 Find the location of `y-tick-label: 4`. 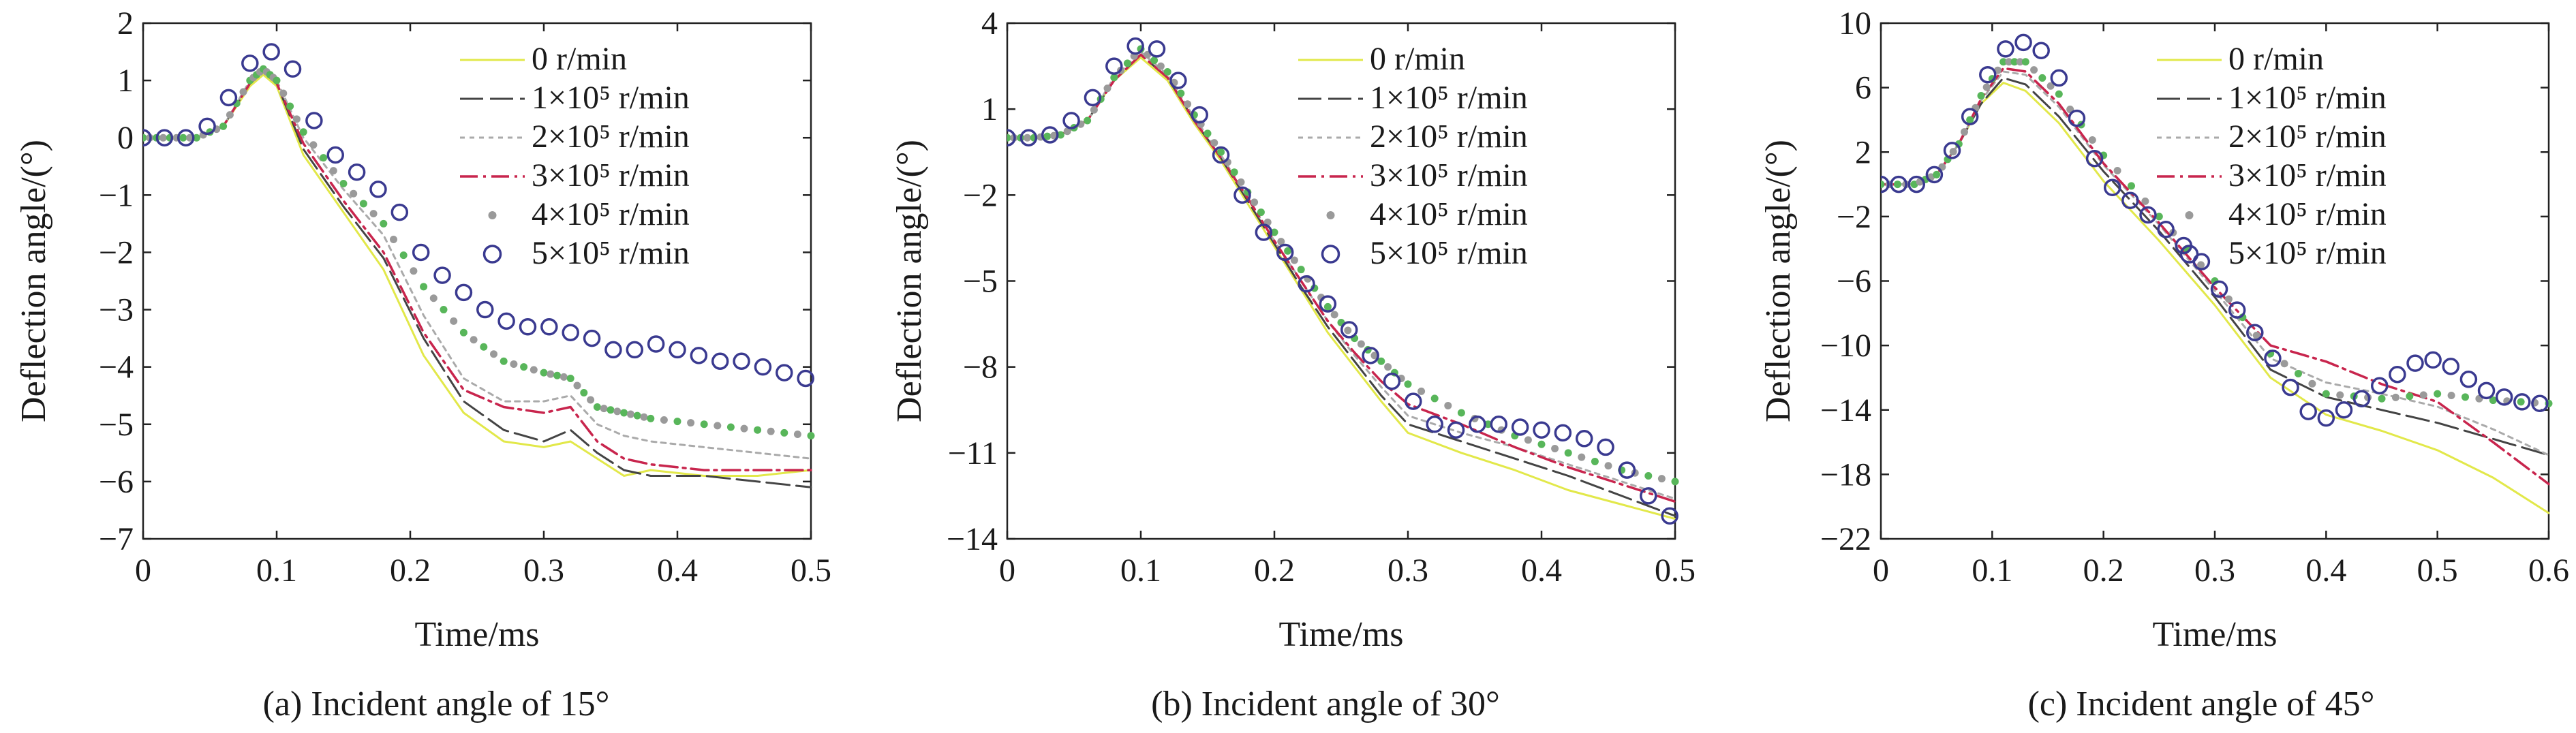

y-tick-label: 4 is located at coordinates (989, 23).